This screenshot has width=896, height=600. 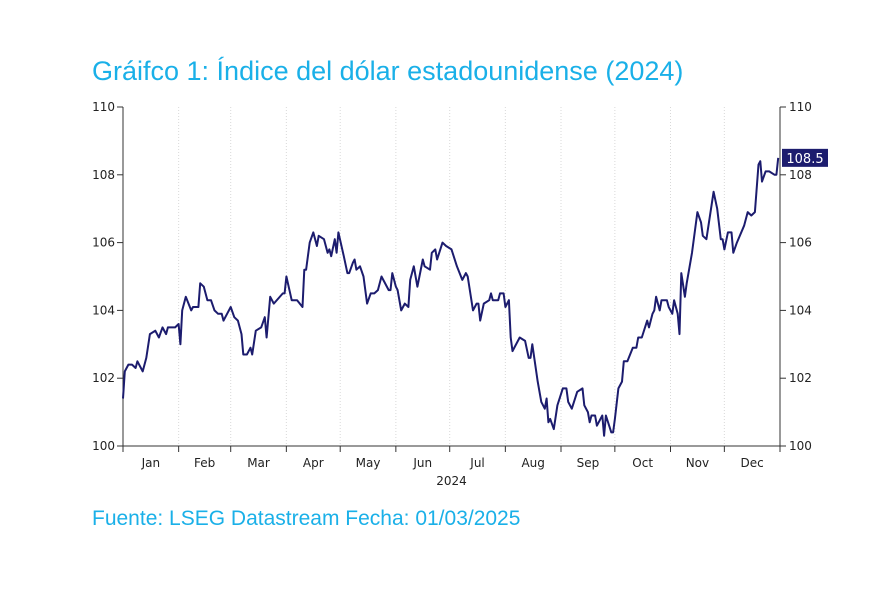 What do you see at coordinates (752, 463) in the screenshot?
I see `x-tick-label: Dec` at bounding box center [752, 463].